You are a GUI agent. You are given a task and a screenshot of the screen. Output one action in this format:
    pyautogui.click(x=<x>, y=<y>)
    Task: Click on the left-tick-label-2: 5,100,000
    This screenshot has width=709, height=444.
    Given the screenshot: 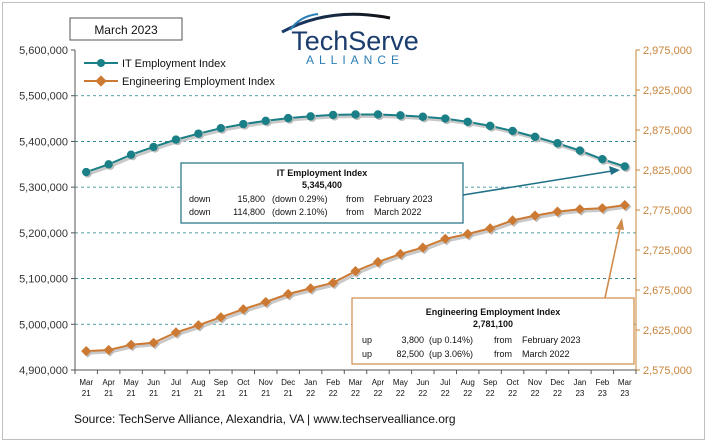 What is the action you would take?
    pyautogui.click(x=43, y=280)
    